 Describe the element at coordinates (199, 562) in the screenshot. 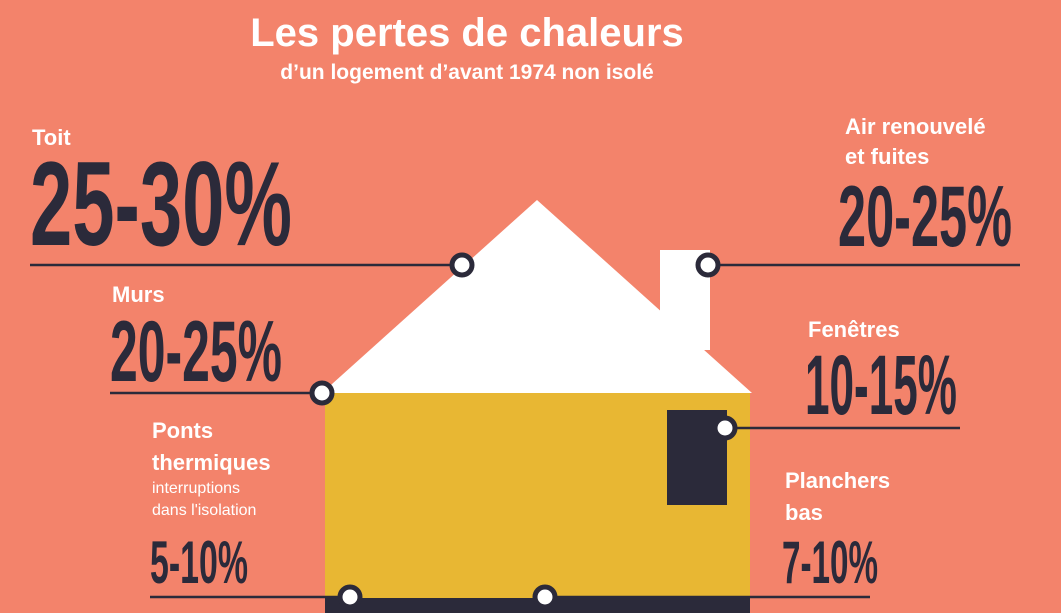

I see `value: 5-10%` at that location.